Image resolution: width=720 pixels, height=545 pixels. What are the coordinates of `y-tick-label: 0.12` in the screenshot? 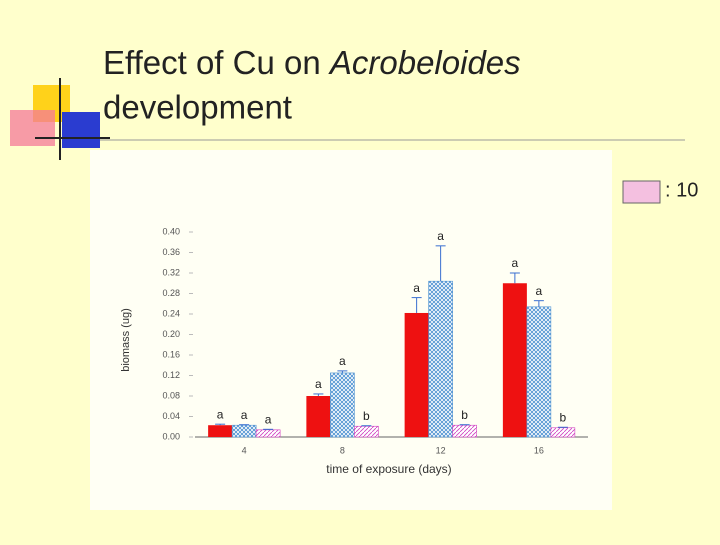 It's located at (171, 375).